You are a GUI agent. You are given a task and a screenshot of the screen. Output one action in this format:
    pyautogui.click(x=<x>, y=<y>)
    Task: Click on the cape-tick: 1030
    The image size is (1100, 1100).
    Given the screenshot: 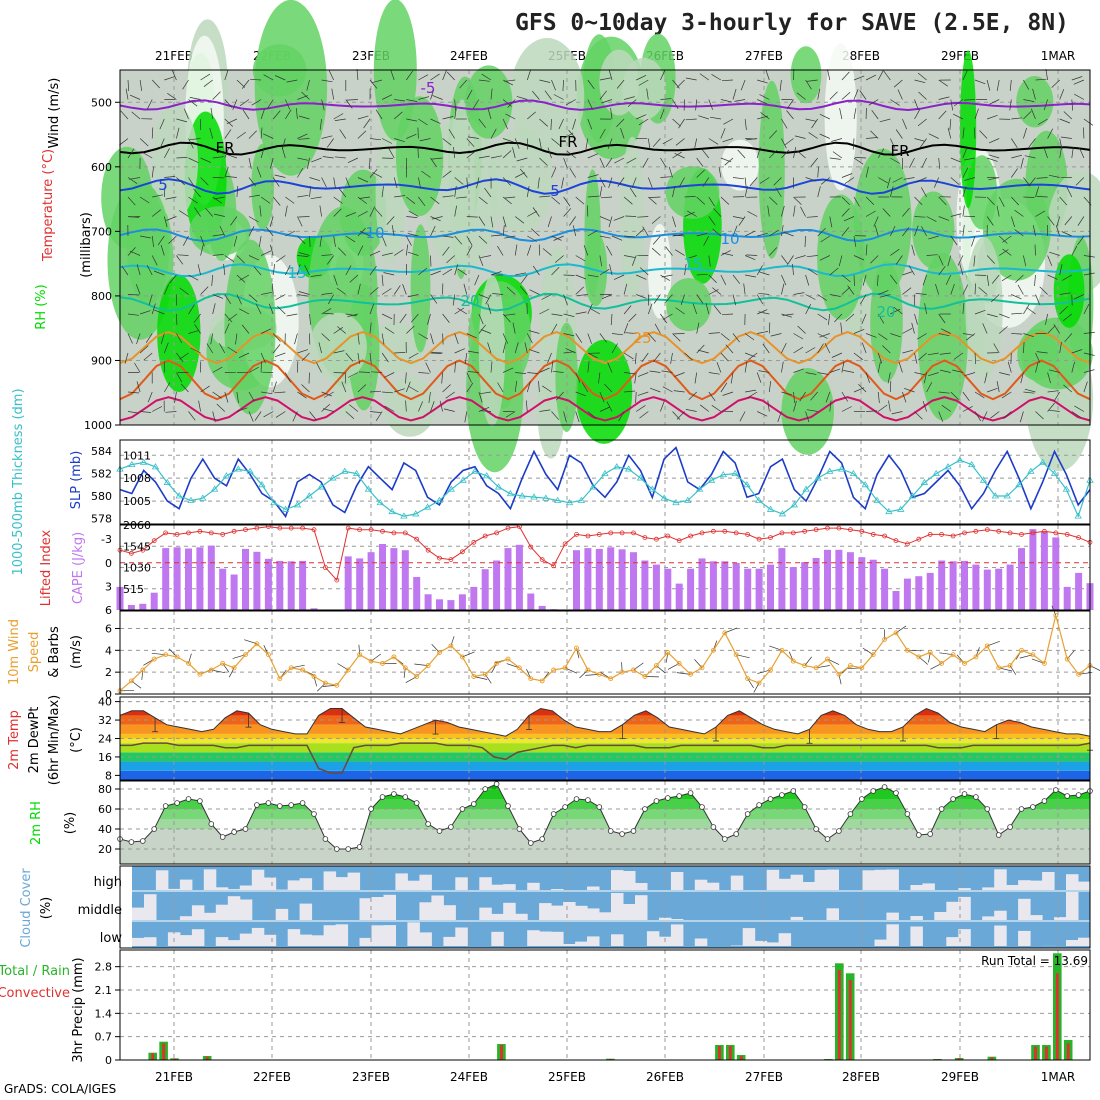 What is the action you would take?
    pyautogui.click(x=137, y=568)
    